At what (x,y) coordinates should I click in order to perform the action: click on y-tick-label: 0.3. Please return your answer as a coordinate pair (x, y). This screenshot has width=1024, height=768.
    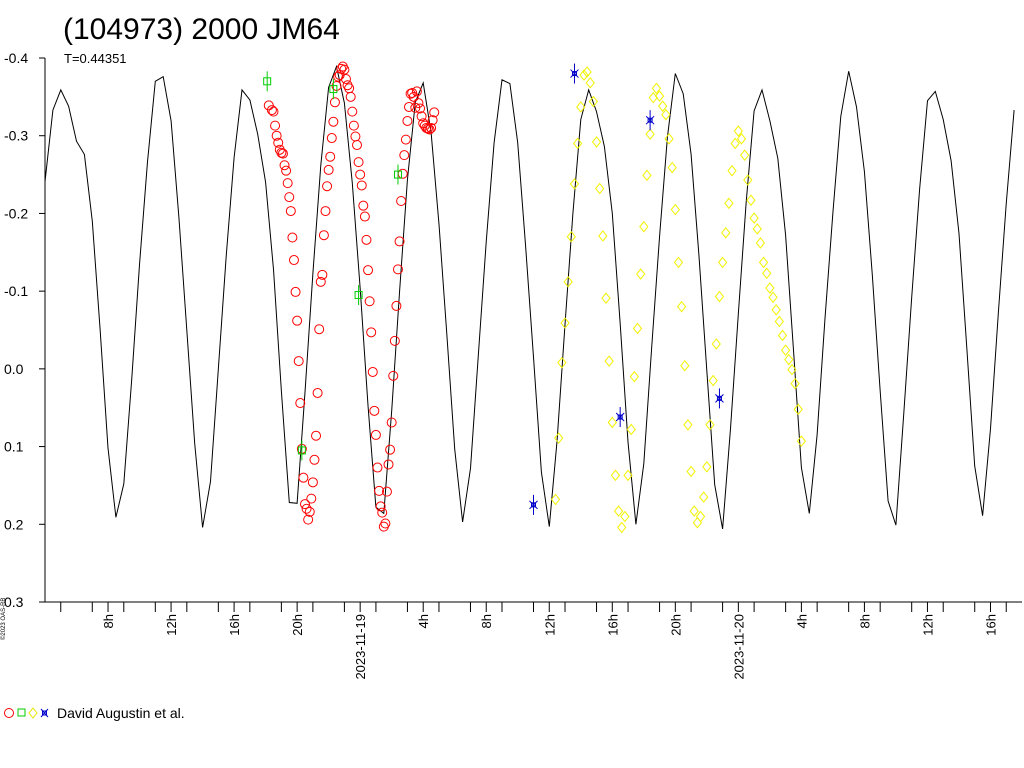
    Looking at the image, I should click on (14, 602).